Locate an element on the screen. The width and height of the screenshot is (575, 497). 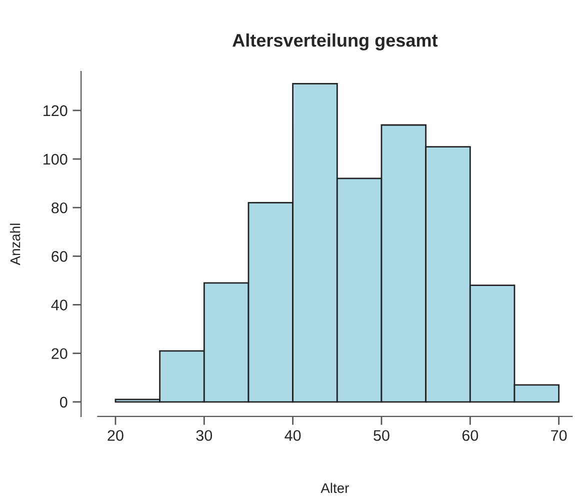
y-axis-title: Anzahl is located at coordinates (15, 245).